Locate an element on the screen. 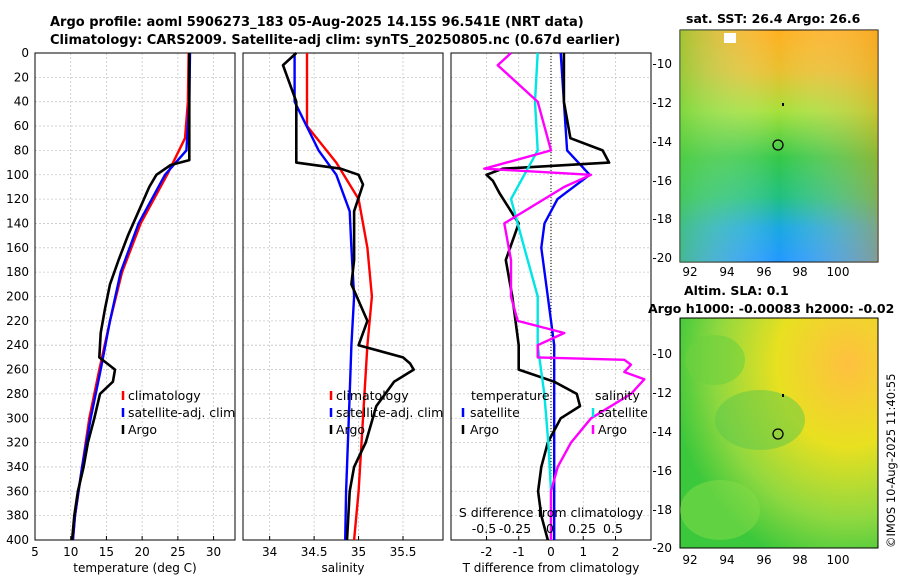 The image size is (900, 580). y-tick-label: 80 is located at coordinates (21, 150).